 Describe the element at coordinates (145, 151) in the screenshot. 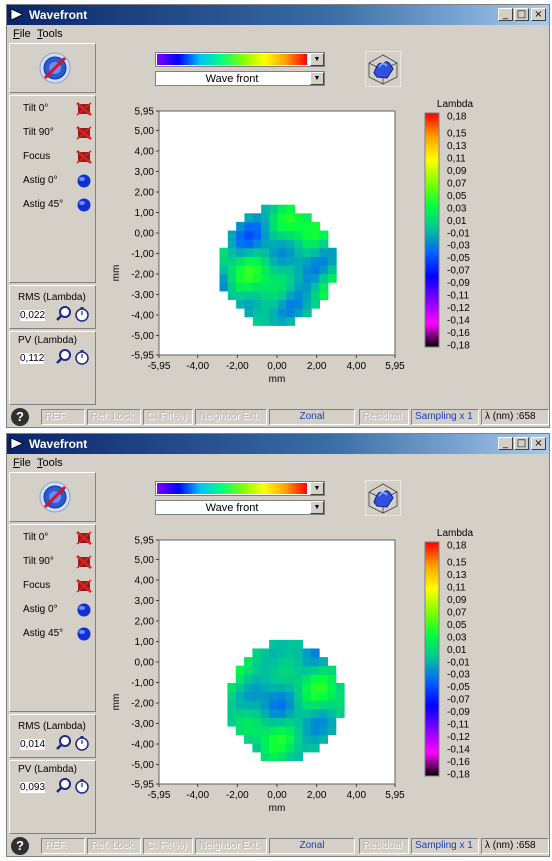

I see `y-tick-label: 4,00` at that location.